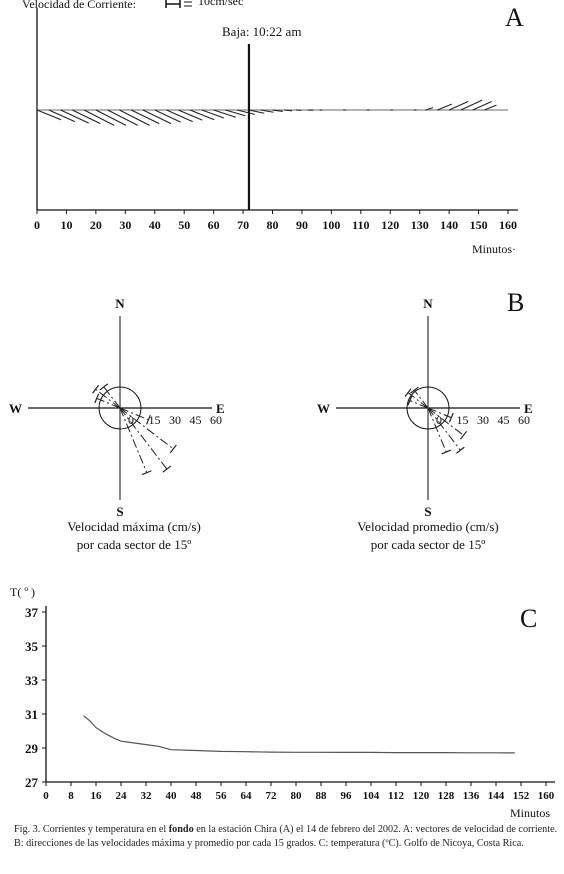 Image resolution: width=564 pixels, height=874 pixels. I want to click on legend-label: Velocidad de Corriente:, so click(79, 5).